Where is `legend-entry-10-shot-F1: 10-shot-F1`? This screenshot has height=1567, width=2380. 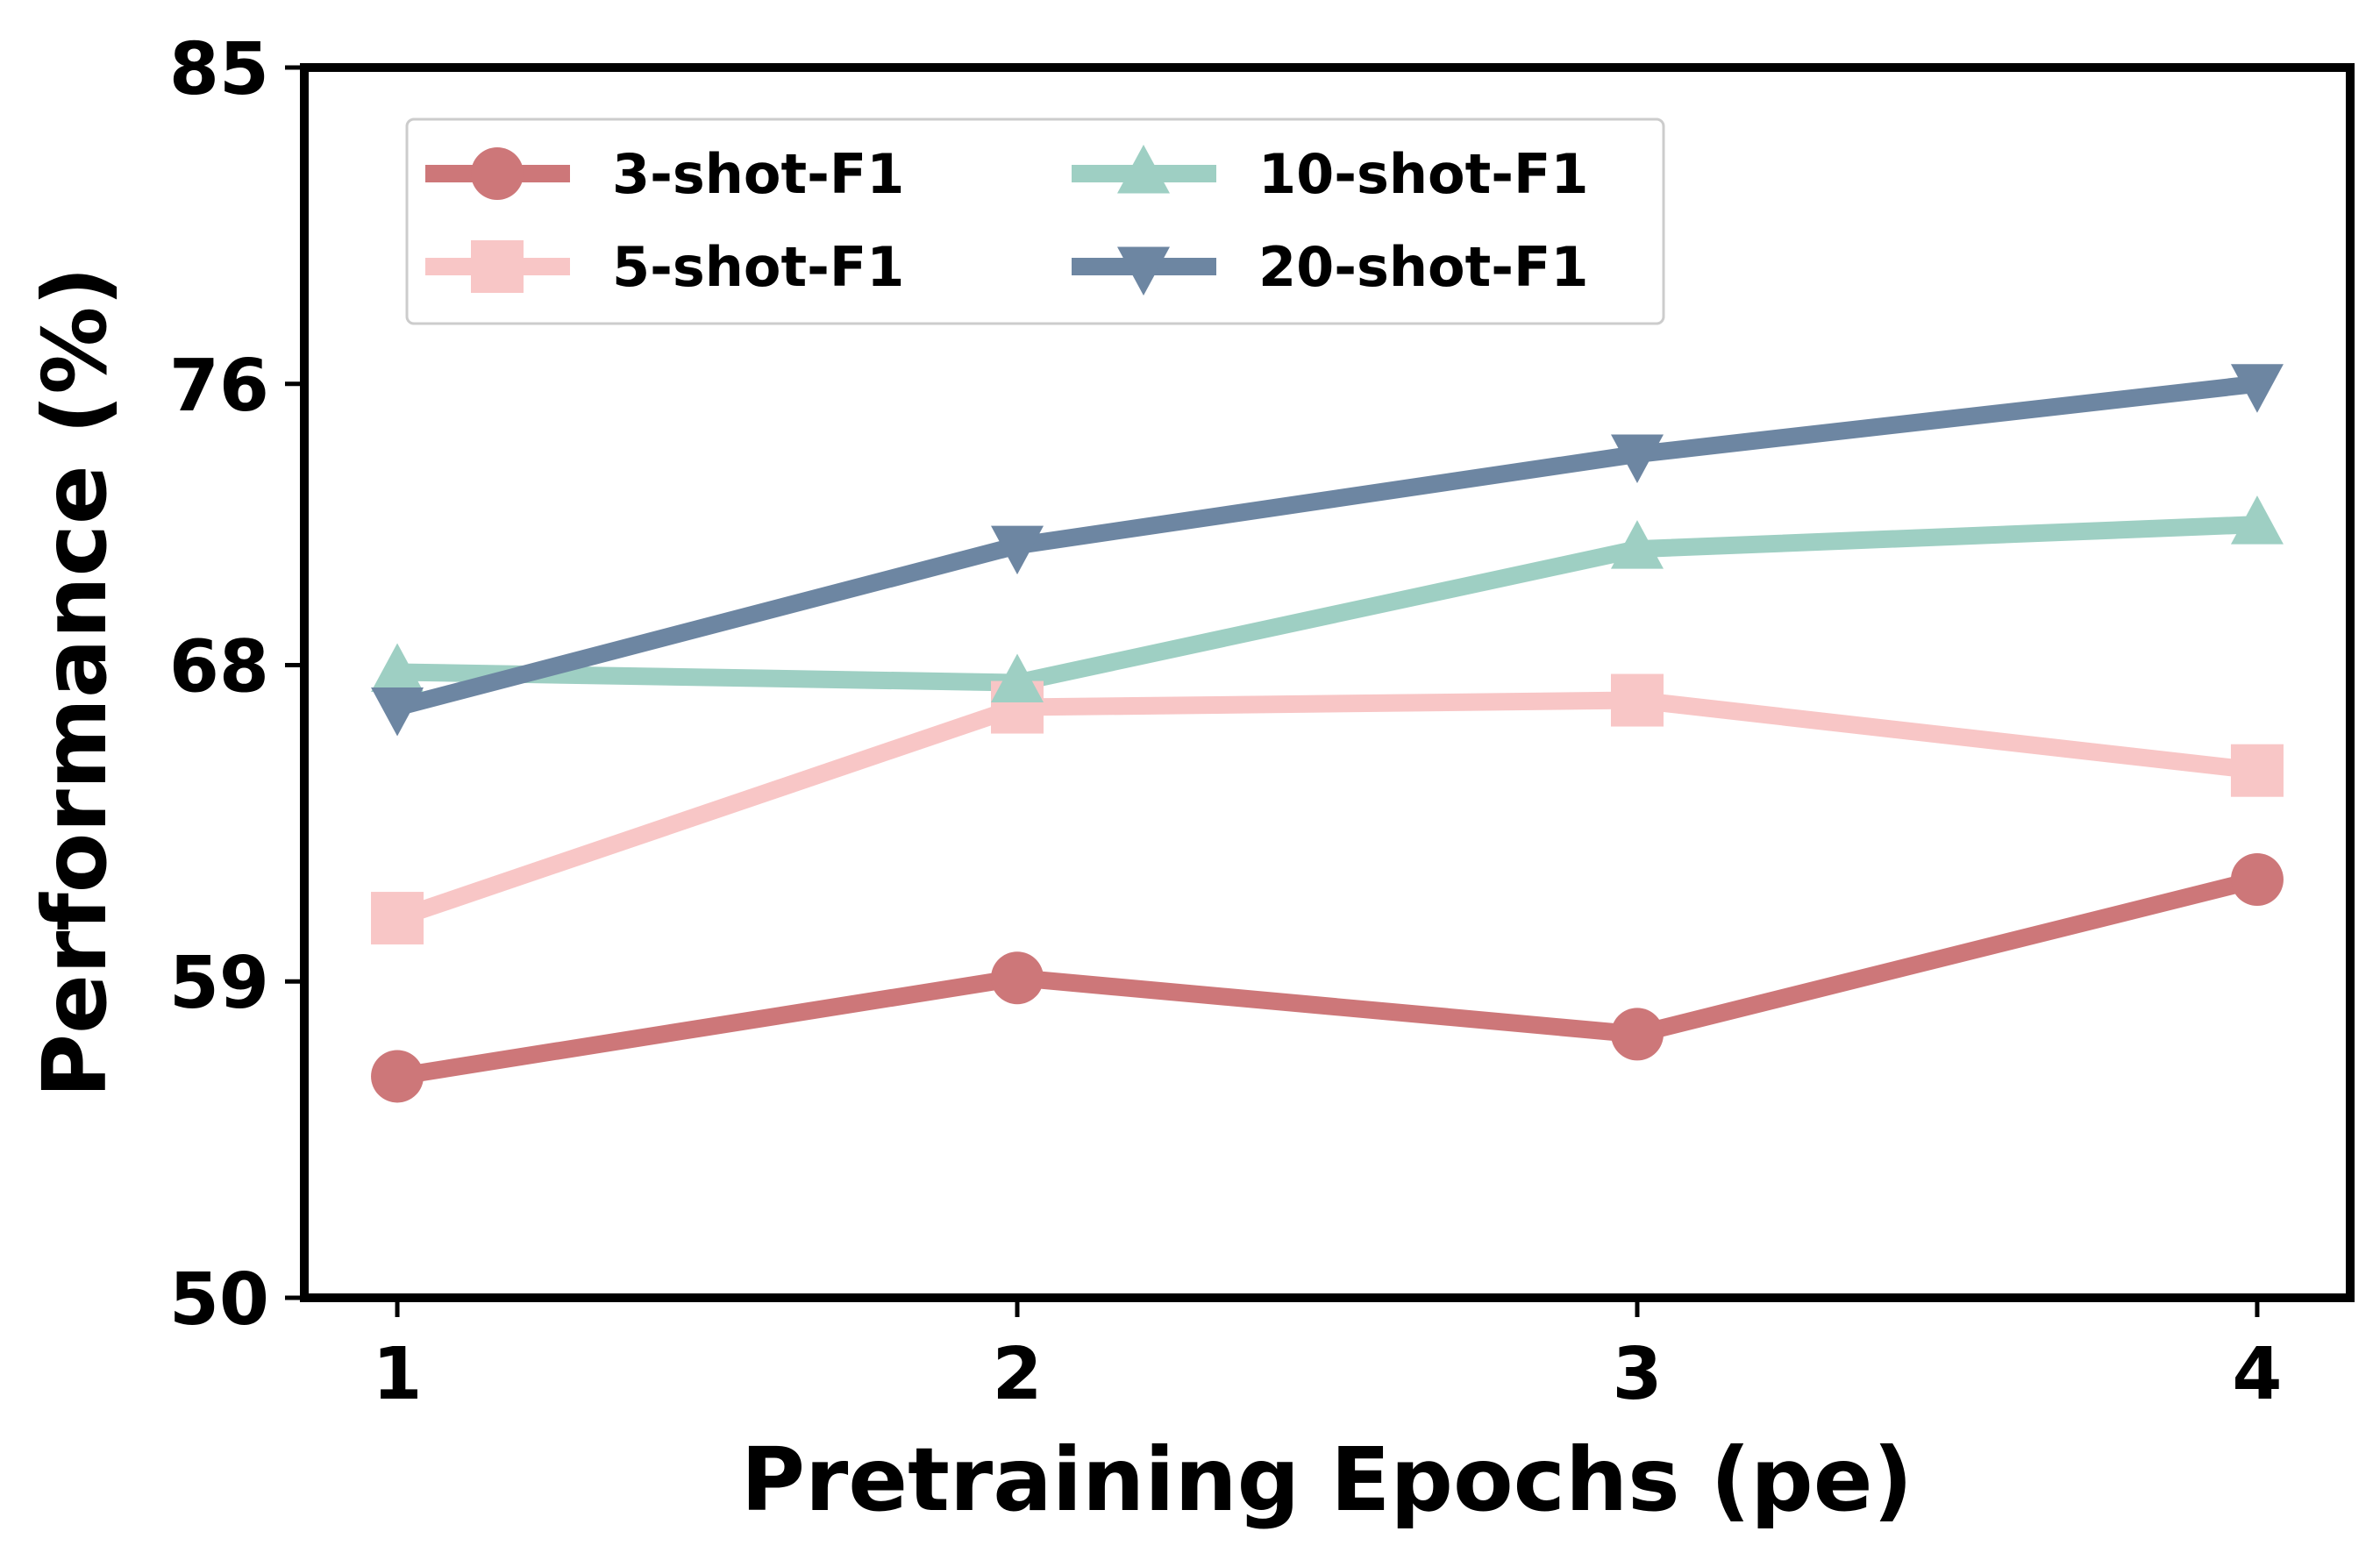
legend-entry-10-shot-F1: 10-shot-F1 is located at coordinates (1330, 174).